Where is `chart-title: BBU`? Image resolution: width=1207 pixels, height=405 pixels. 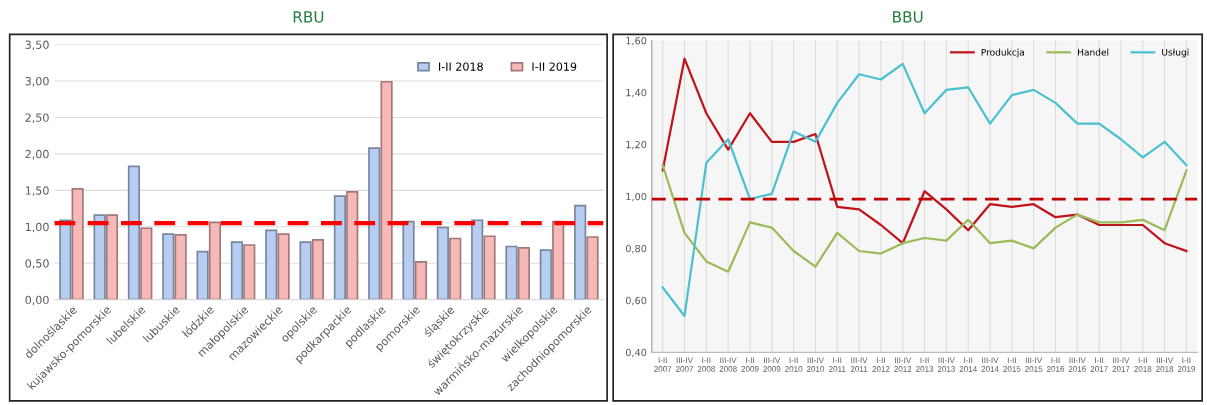 chart-title: BBU is located at coordinates (908, 17).